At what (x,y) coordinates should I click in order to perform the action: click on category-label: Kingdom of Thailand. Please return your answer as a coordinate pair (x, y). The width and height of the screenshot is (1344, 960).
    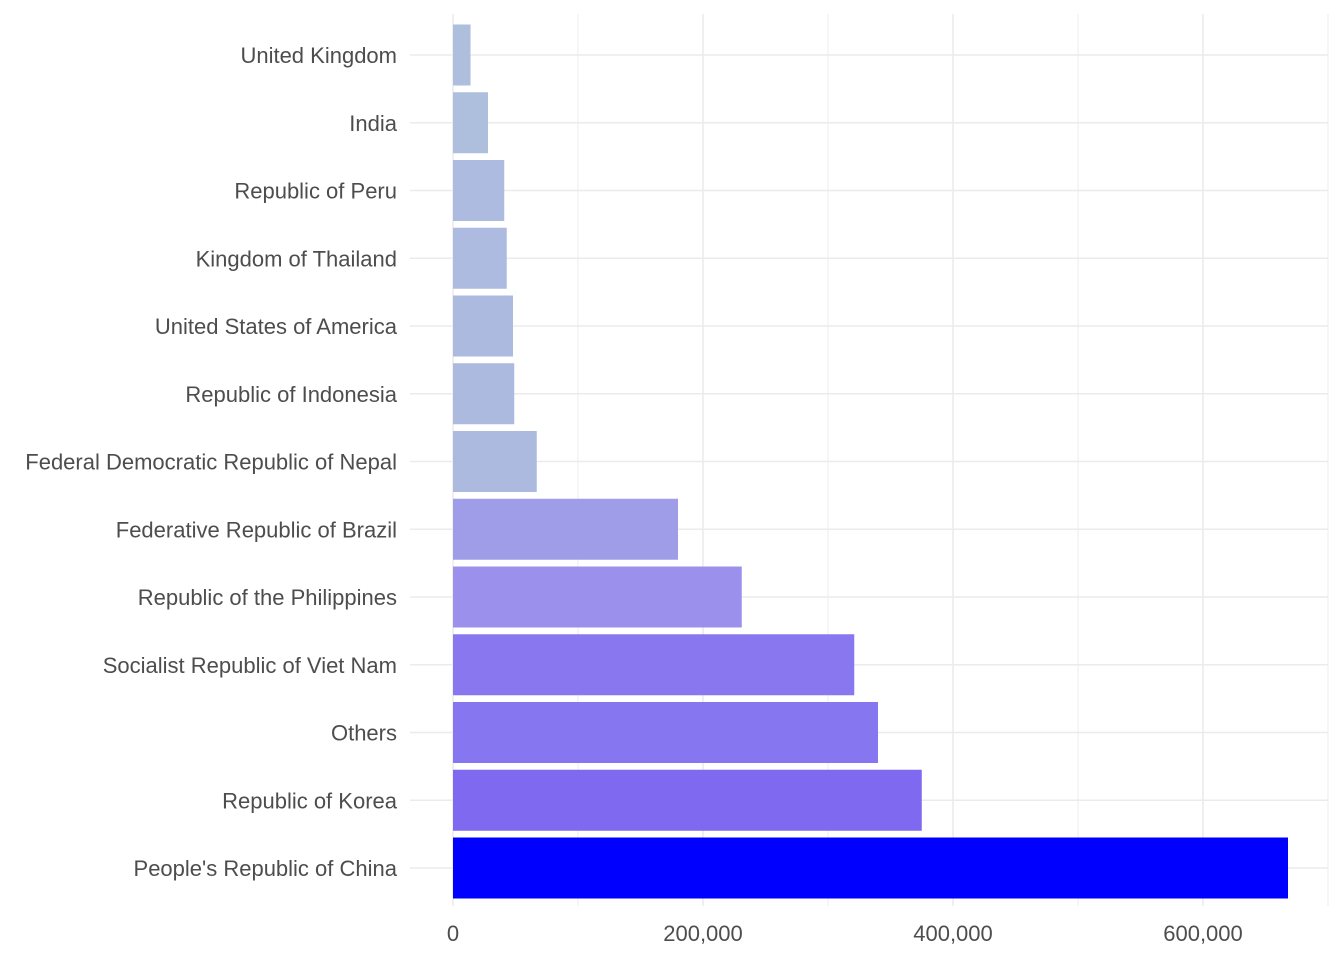
    Looking at the image, I should click on (296, 258).